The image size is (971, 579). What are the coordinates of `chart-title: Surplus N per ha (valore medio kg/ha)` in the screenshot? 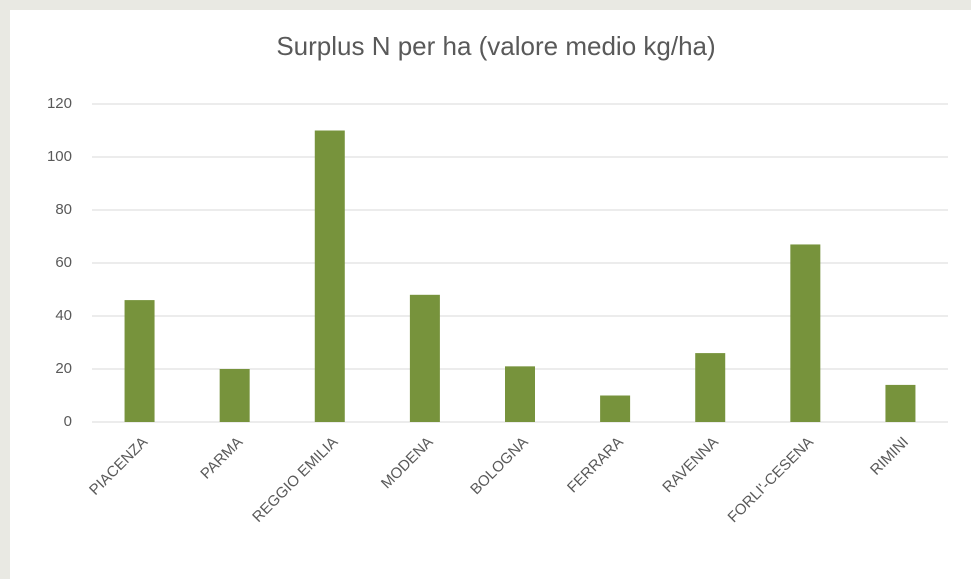 It's located at (495, 46).